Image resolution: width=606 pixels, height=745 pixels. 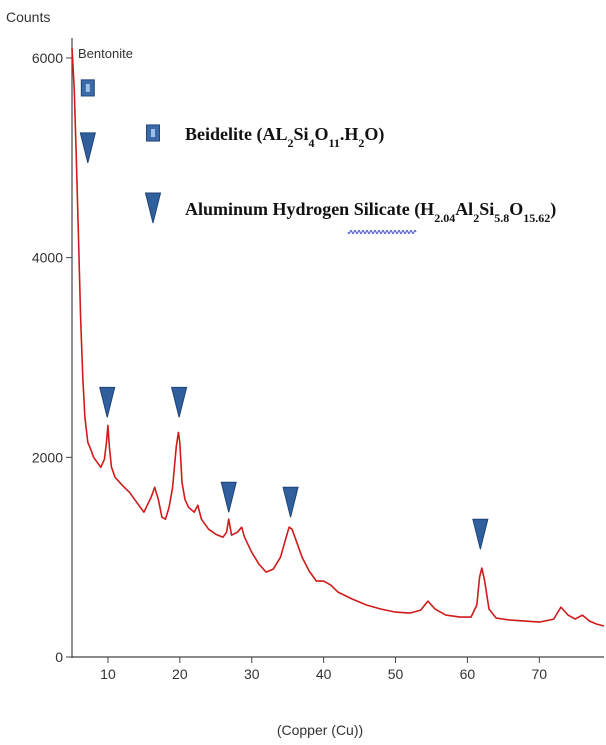 What do you see at coordinates (108, 674) in the screenshot?
I see `x-tick-label: 10` at bounding box center [108, 674].